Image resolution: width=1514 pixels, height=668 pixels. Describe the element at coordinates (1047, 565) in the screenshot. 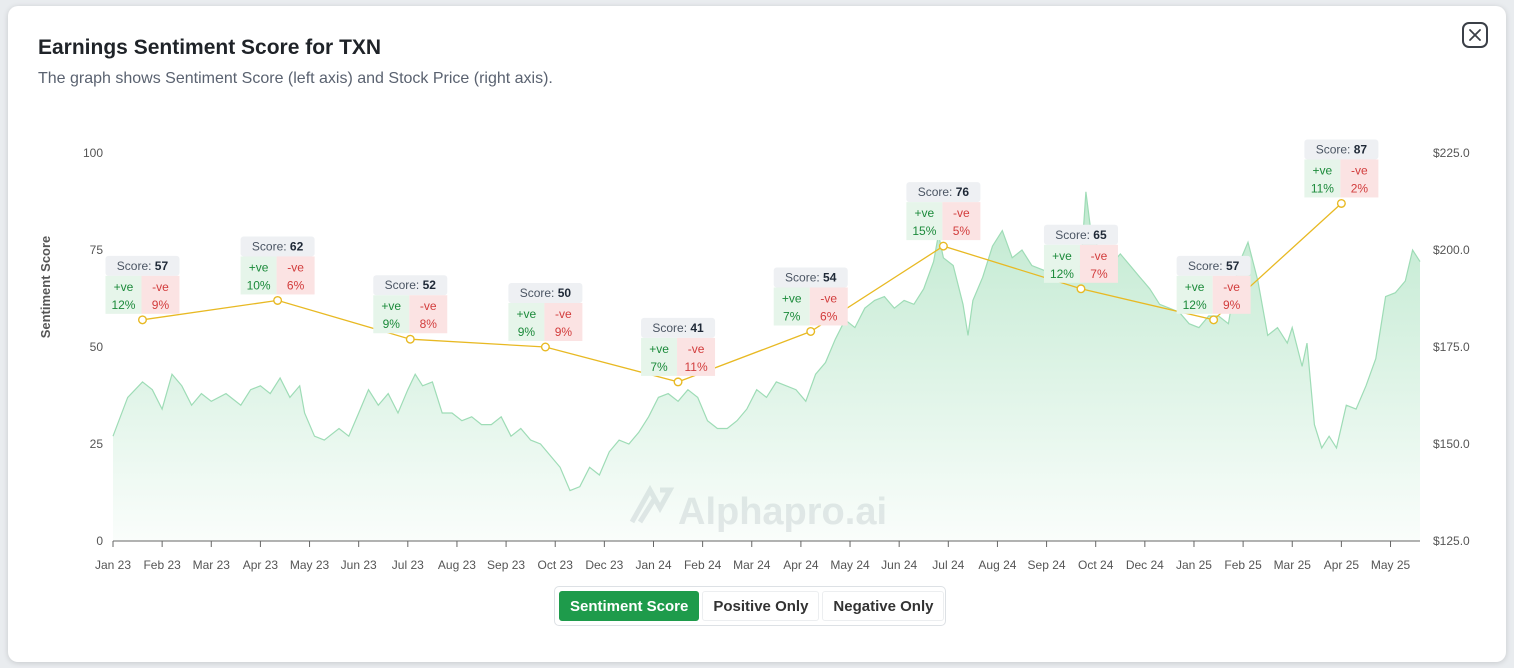

I see `x-tick-label: Sep 24` at that location.